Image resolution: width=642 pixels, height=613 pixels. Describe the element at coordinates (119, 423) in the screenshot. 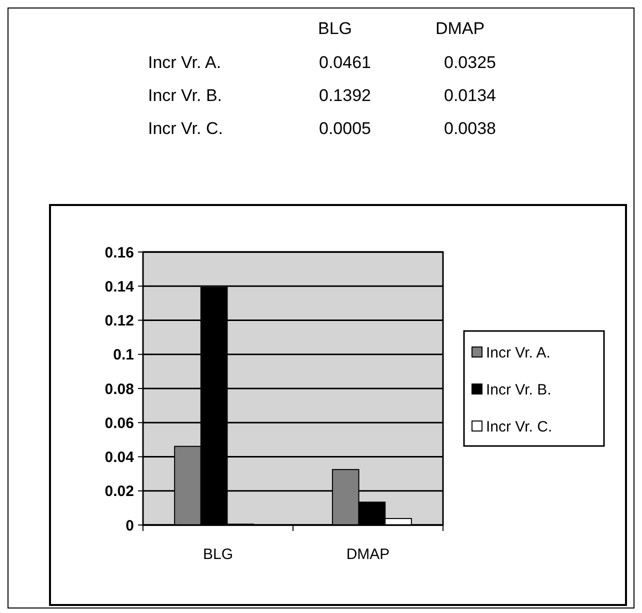

I see `y-tick-label: 0.06` at that location.